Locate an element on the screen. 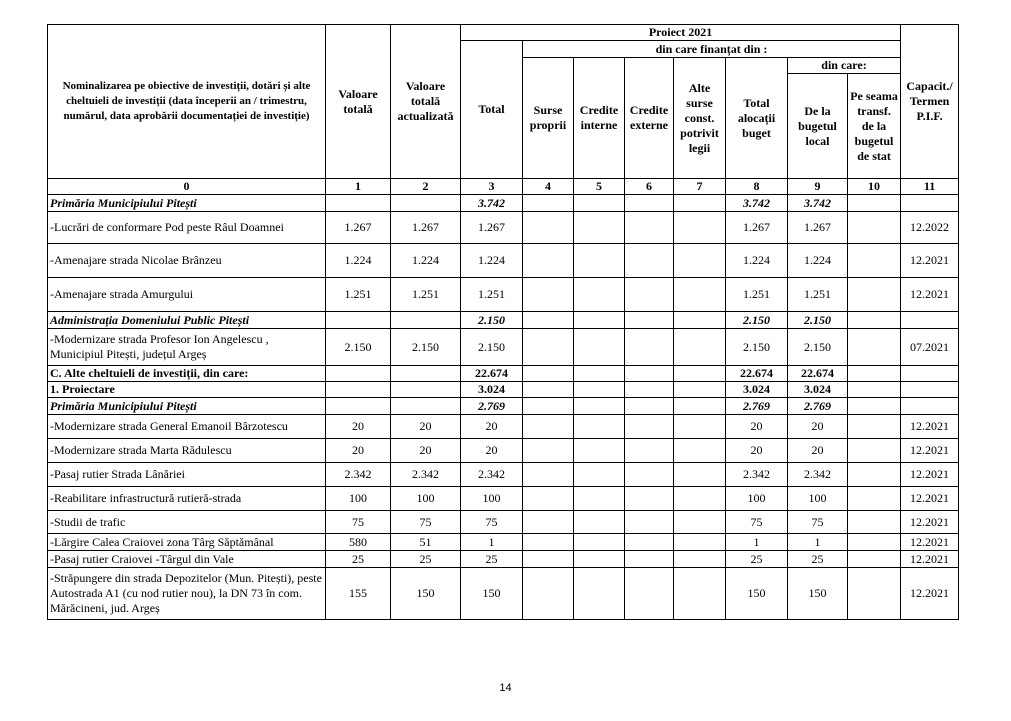  cell: 1.251 is located at coordinates (358, 294).